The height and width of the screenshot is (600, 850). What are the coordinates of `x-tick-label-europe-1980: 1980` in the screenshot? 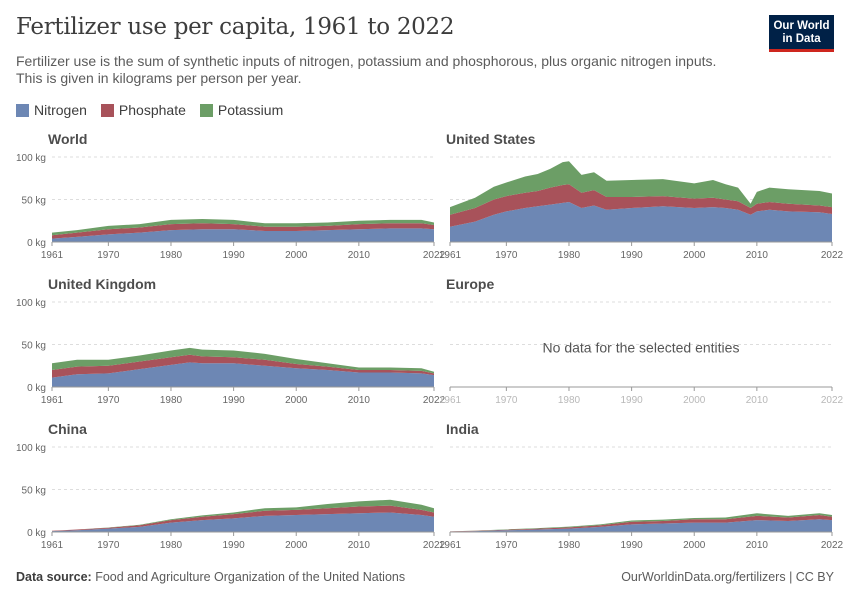 It's located at (569, 400).